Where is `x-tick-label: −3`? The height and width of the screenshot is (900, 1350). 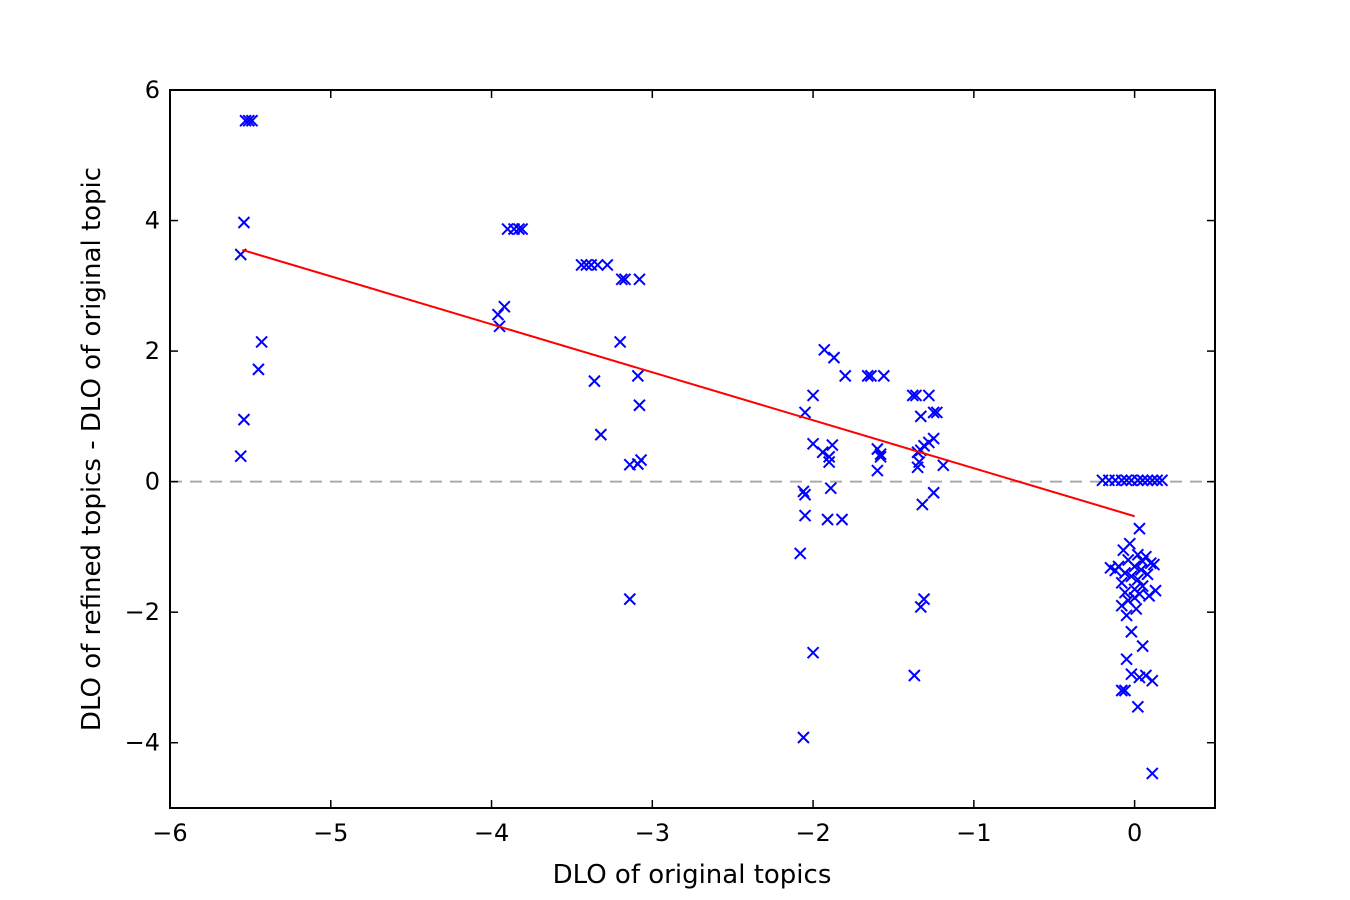
x-tick-label: −3 is located at coordinates (652, 833).